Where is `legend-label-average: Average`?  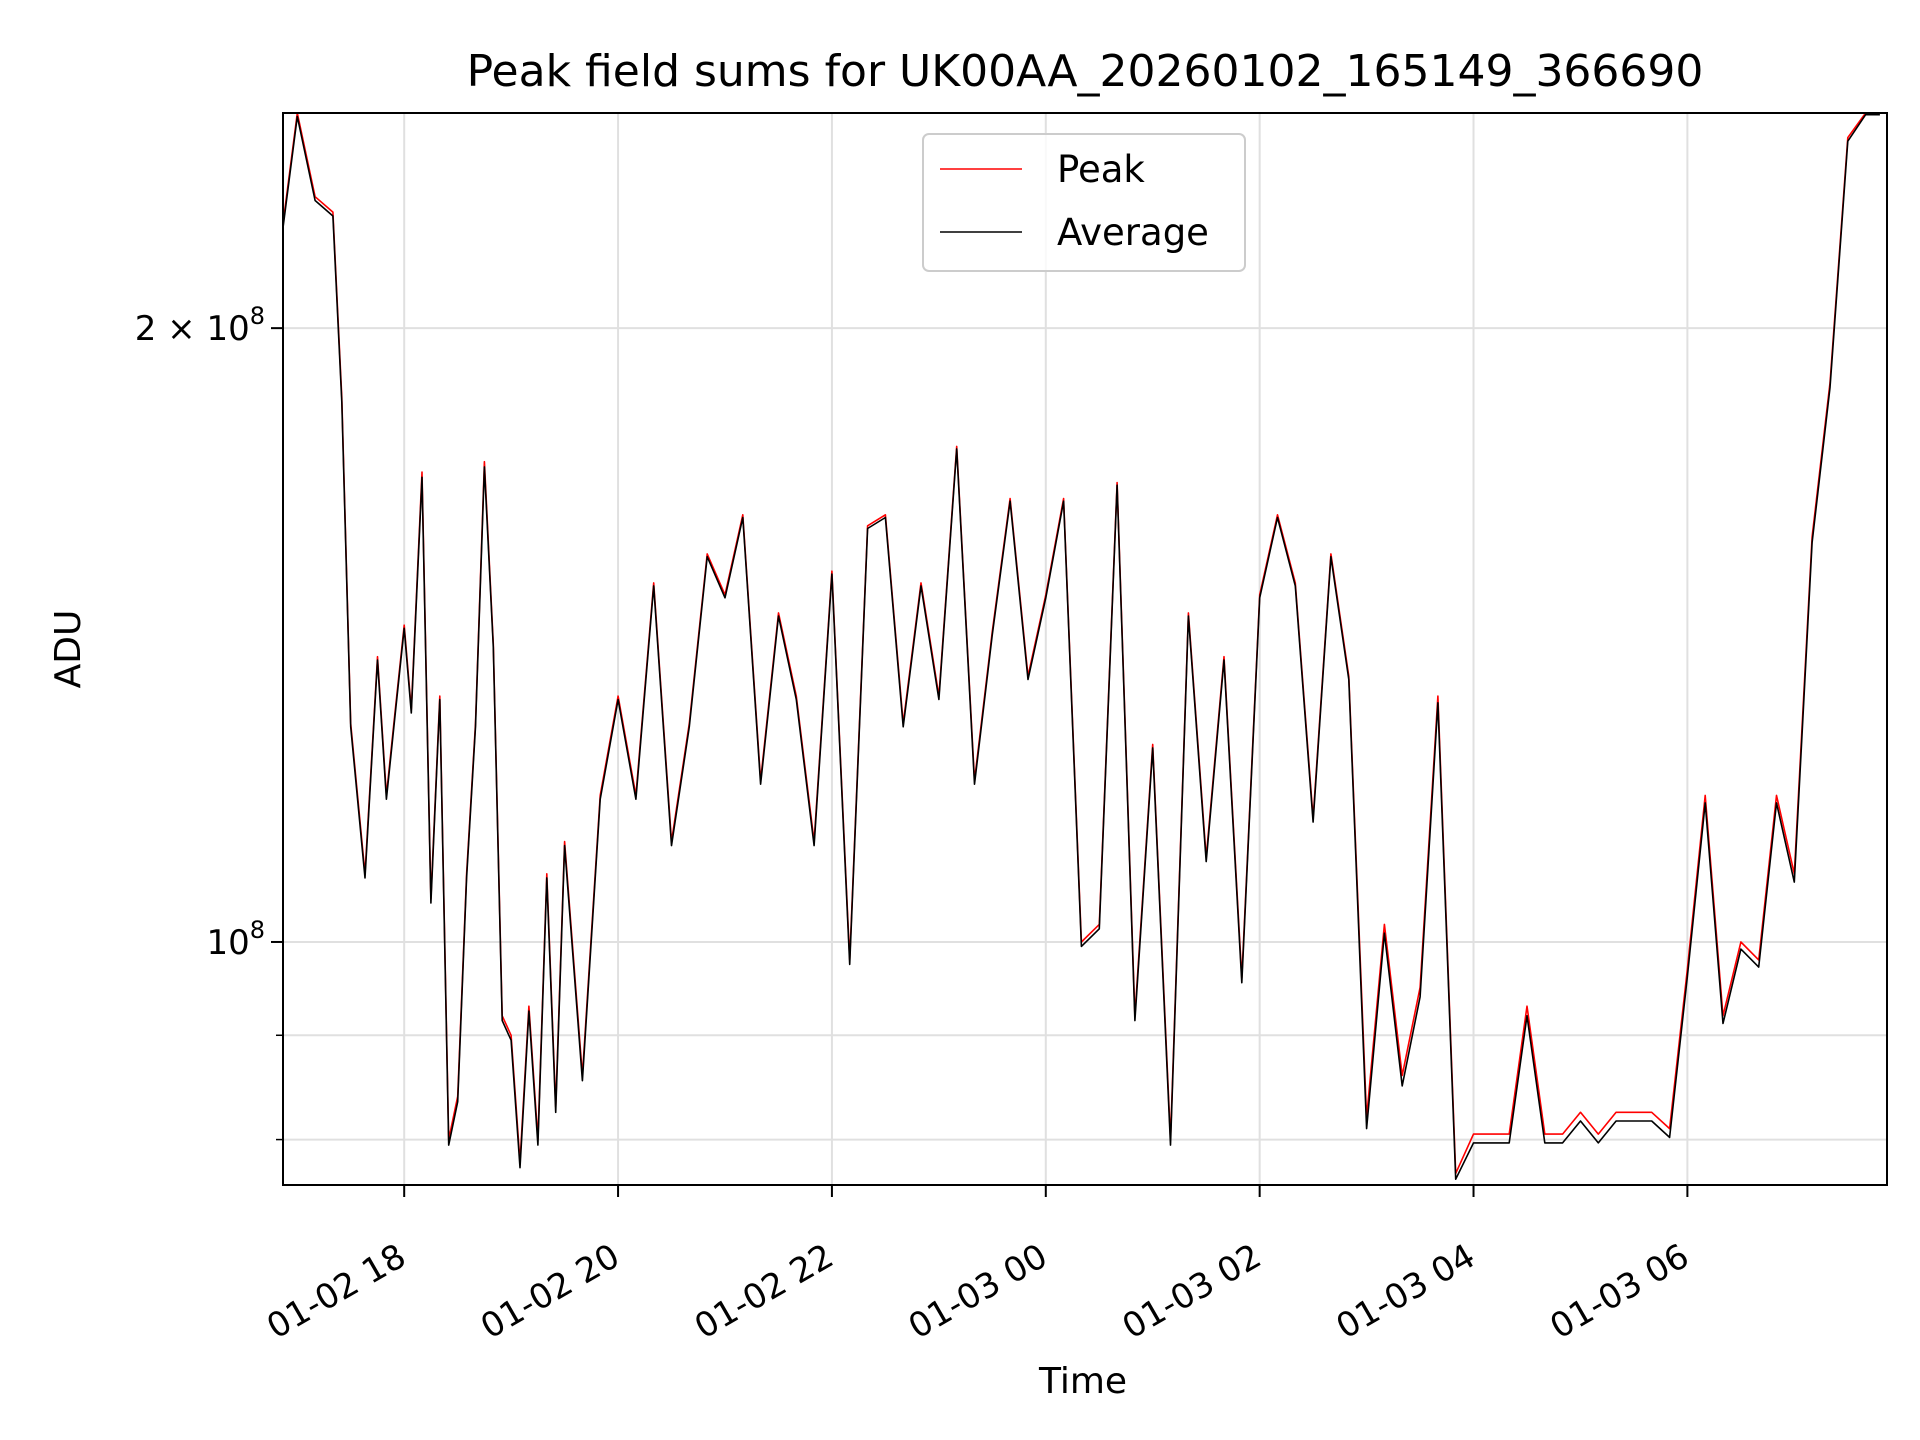
legend-label-average: Average is located at coordinates (1133, 232).